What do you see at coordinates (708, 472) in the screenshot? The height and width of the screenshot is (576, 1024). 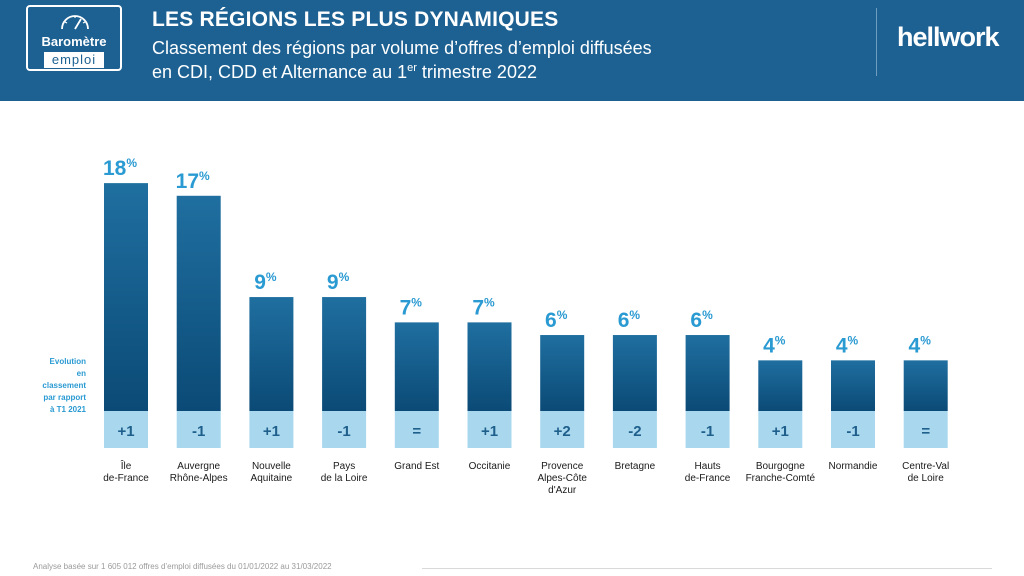 I see `category-label: Hauts de-France` at bounding box center [708, 472].